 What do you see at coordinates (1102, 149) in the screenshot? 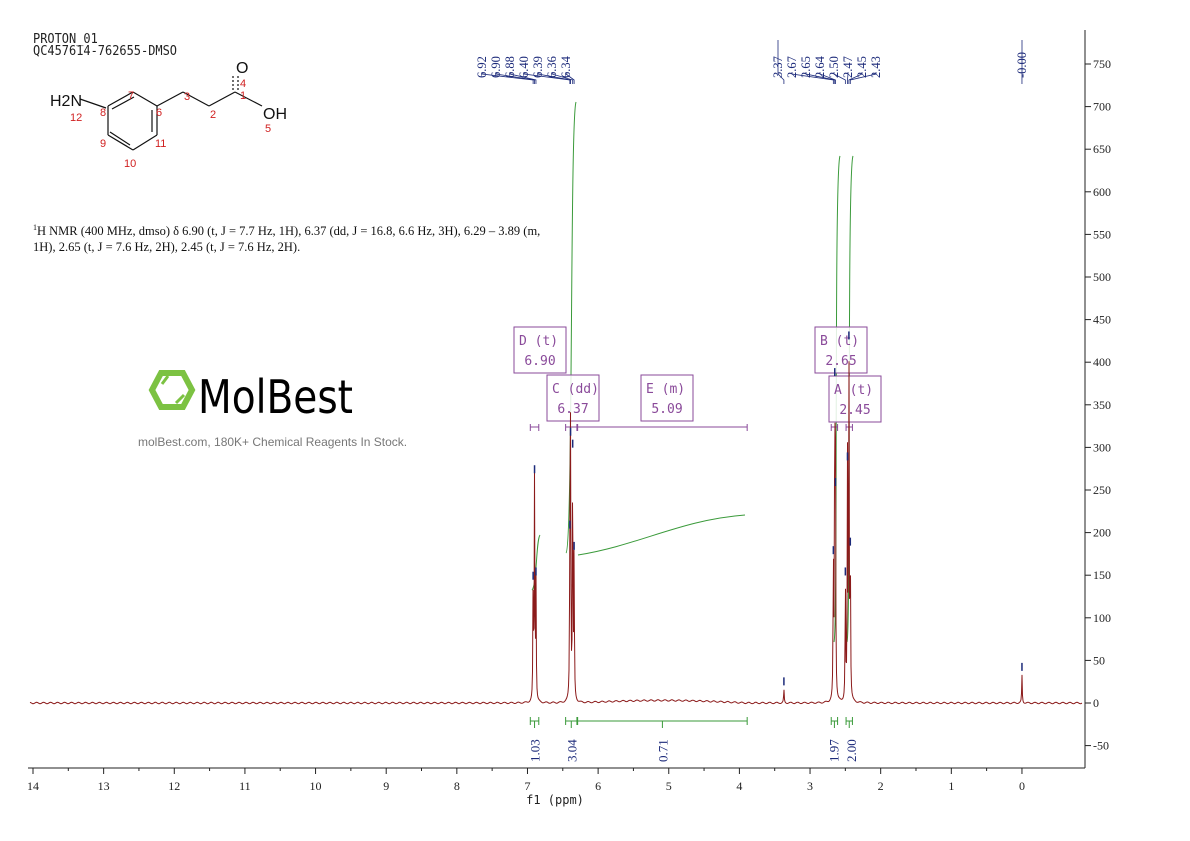
I see `y-tick-label: 650` at bounding box center [1102, 149].